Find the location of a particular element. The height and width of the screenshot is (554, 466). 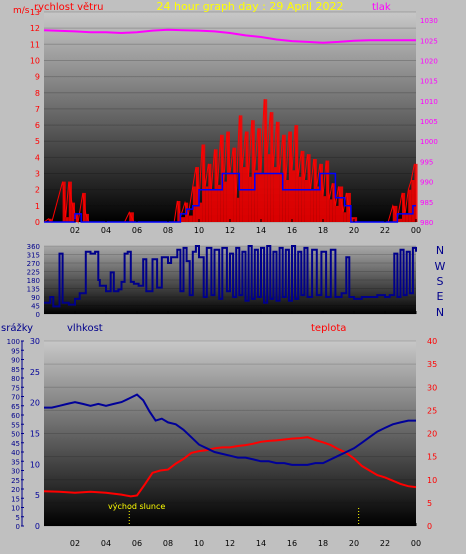

humidity-tick-label: 15 is located at coordinates (35, 434).